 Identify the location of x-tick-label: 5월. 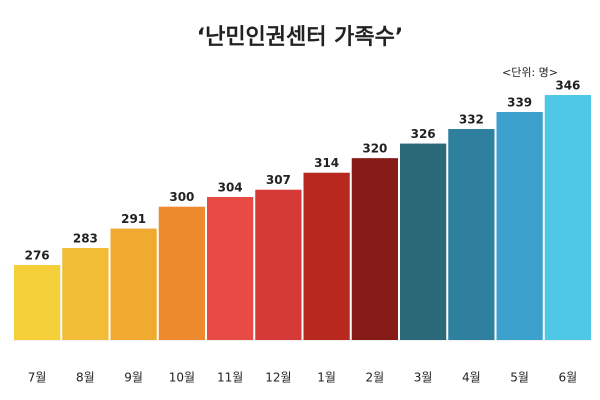
(519, 378).